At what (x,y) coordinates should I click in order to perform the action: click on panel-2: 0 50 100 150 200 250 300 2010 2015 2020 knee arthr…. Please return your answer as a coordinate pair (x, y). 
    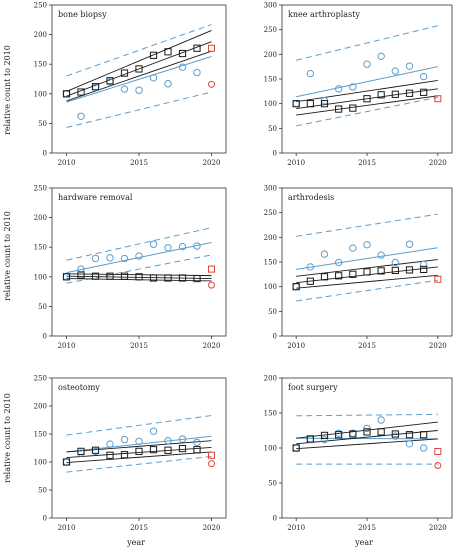
    Looking at the image, I should click on (358, 84).